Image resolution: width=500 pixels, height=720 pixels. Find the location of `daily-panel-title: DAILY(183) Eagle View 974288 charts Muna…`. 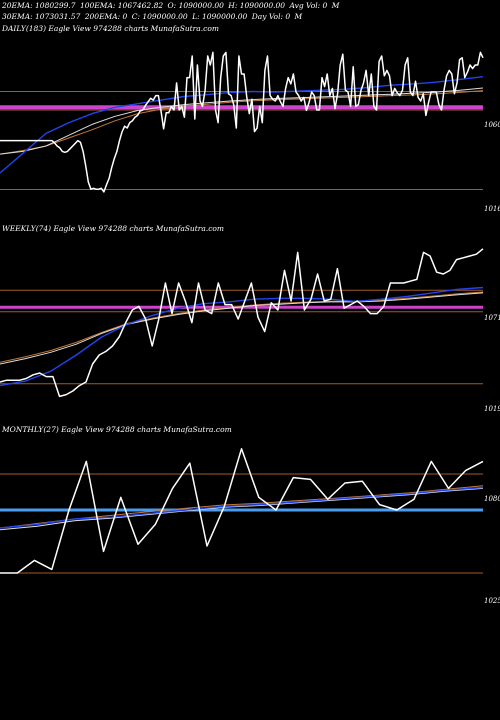

daily-panel-title: DAILY(183) Eagle View 974288 charts Muna… is located at coordinates (110, 28).